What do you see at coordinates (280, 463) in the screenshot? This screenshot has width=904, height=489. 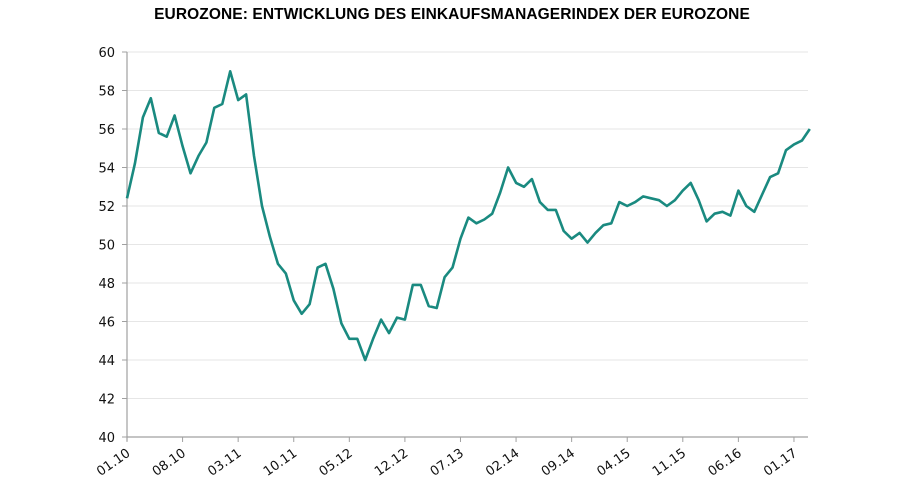 I see `x-tick-label: 10.11` at bounding box center [280, 463].